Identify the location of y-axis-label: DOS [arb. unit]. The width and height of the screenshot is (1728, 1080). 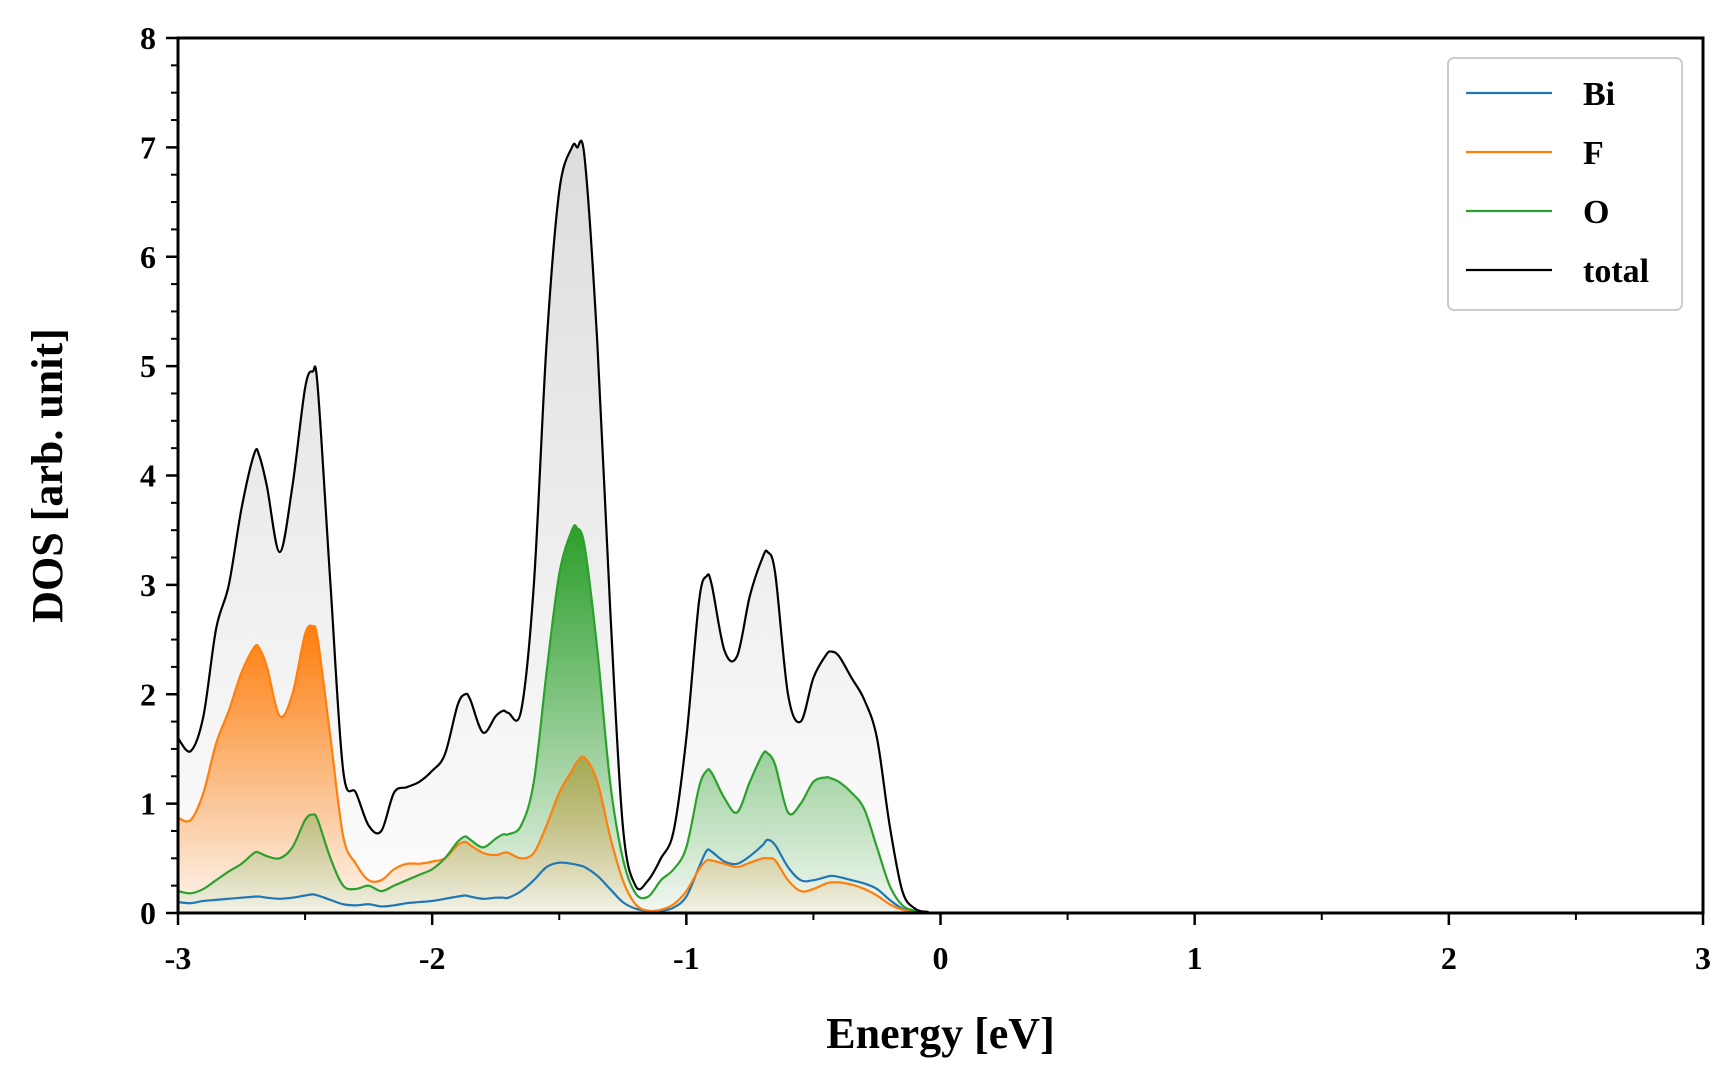
(47, 475).